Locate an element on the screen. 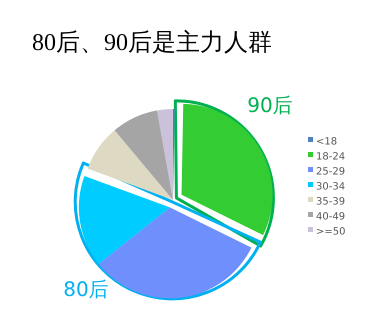 The width and height of the screenshot is (368, 324). chart-title: 80后、90后是主力人群 is located at coordinates (152, 42).